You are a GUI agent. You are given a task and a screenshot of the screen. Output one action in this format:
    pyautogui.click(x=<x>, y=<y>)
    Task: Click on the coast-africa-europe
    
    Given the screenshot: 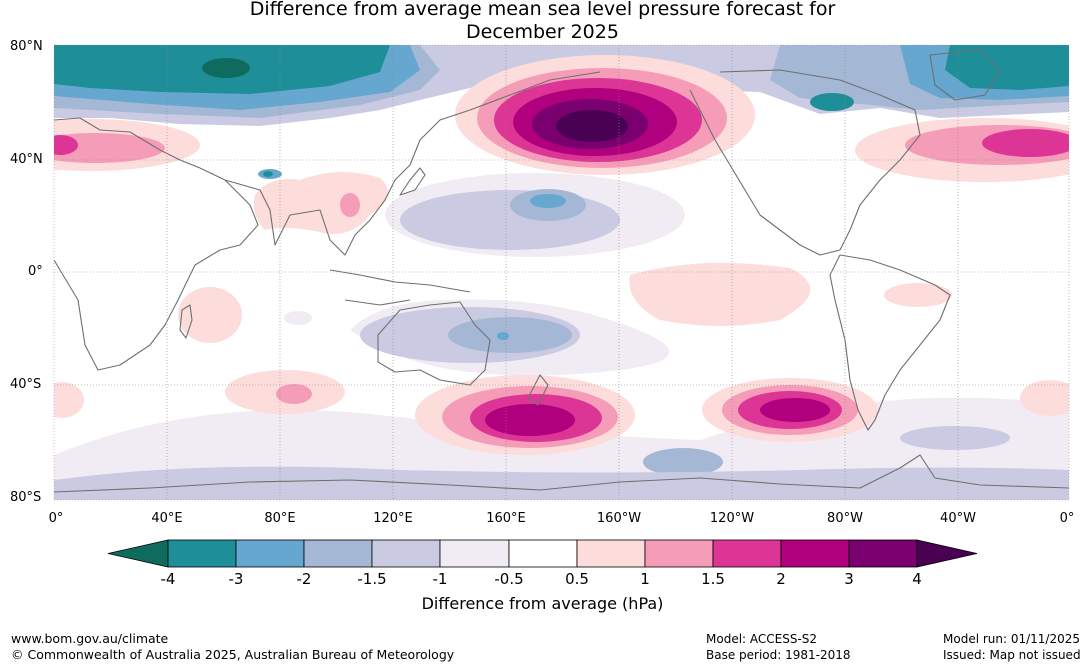 What is the action you would take?
    pyautogui.click(x=156, y=244)
    